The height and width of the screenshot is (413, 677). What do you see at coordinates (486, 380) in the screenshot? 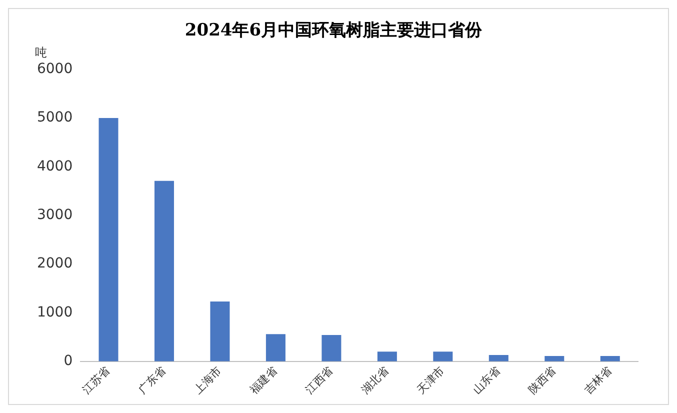
I see `x-tick-label: 山东省` at bounding box center [486, 380].